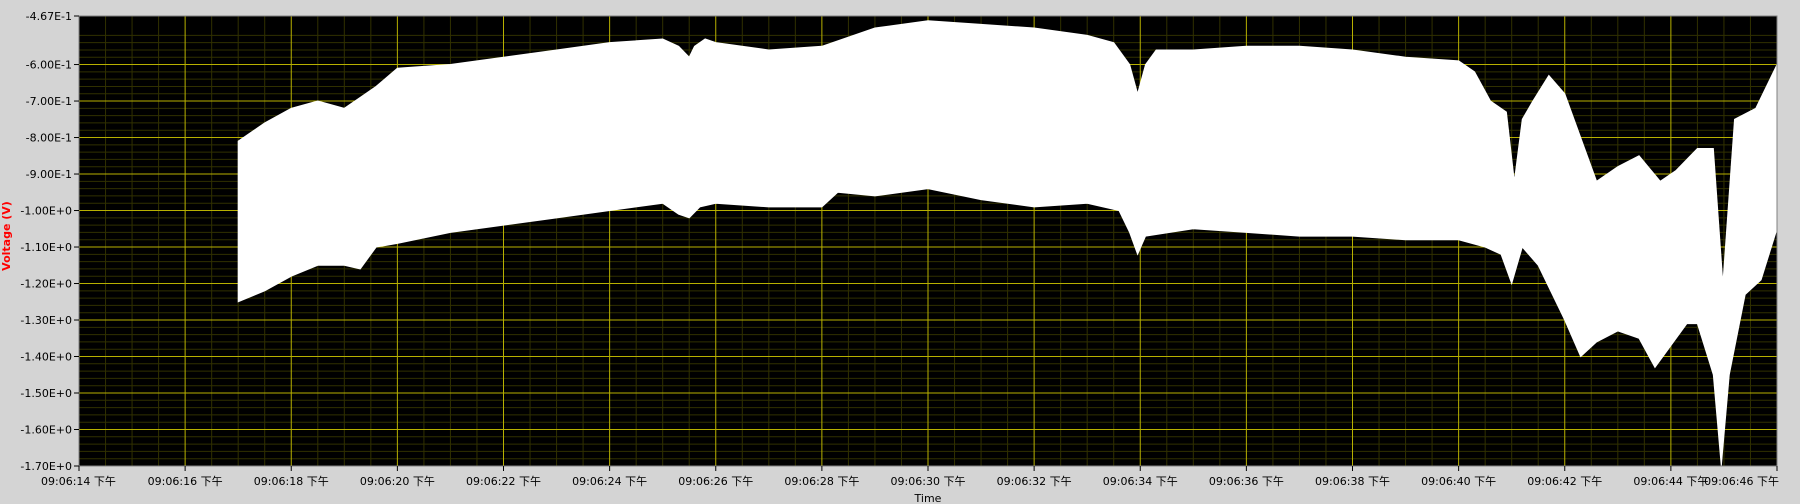 Image resolution: width=1800 pixels, height=504 pixels. I want to click on y-tick-label: -1.10E+0, so click(46, 247).